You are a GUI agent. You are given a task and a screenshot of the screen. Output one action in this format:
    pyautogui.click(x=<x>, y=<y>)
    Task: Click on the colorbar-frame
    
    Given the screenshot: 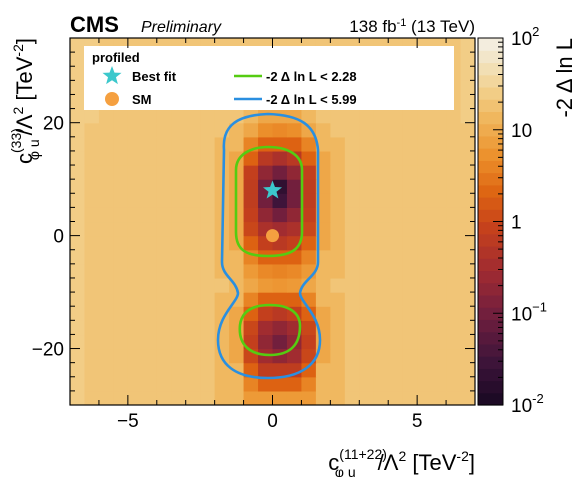 What is the action you would take?
    pyautogui.click(x=490, y=221)
    